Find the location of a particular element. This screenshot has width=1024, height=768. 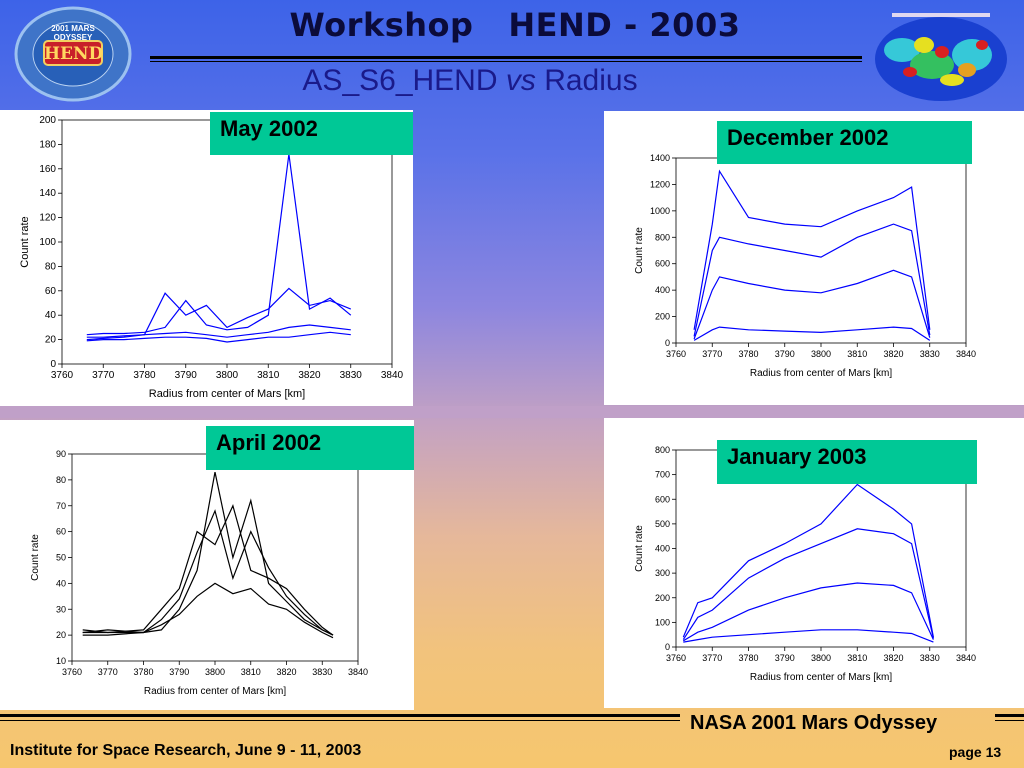

panel-label: January 2003 is located at coordinates (847, 462).